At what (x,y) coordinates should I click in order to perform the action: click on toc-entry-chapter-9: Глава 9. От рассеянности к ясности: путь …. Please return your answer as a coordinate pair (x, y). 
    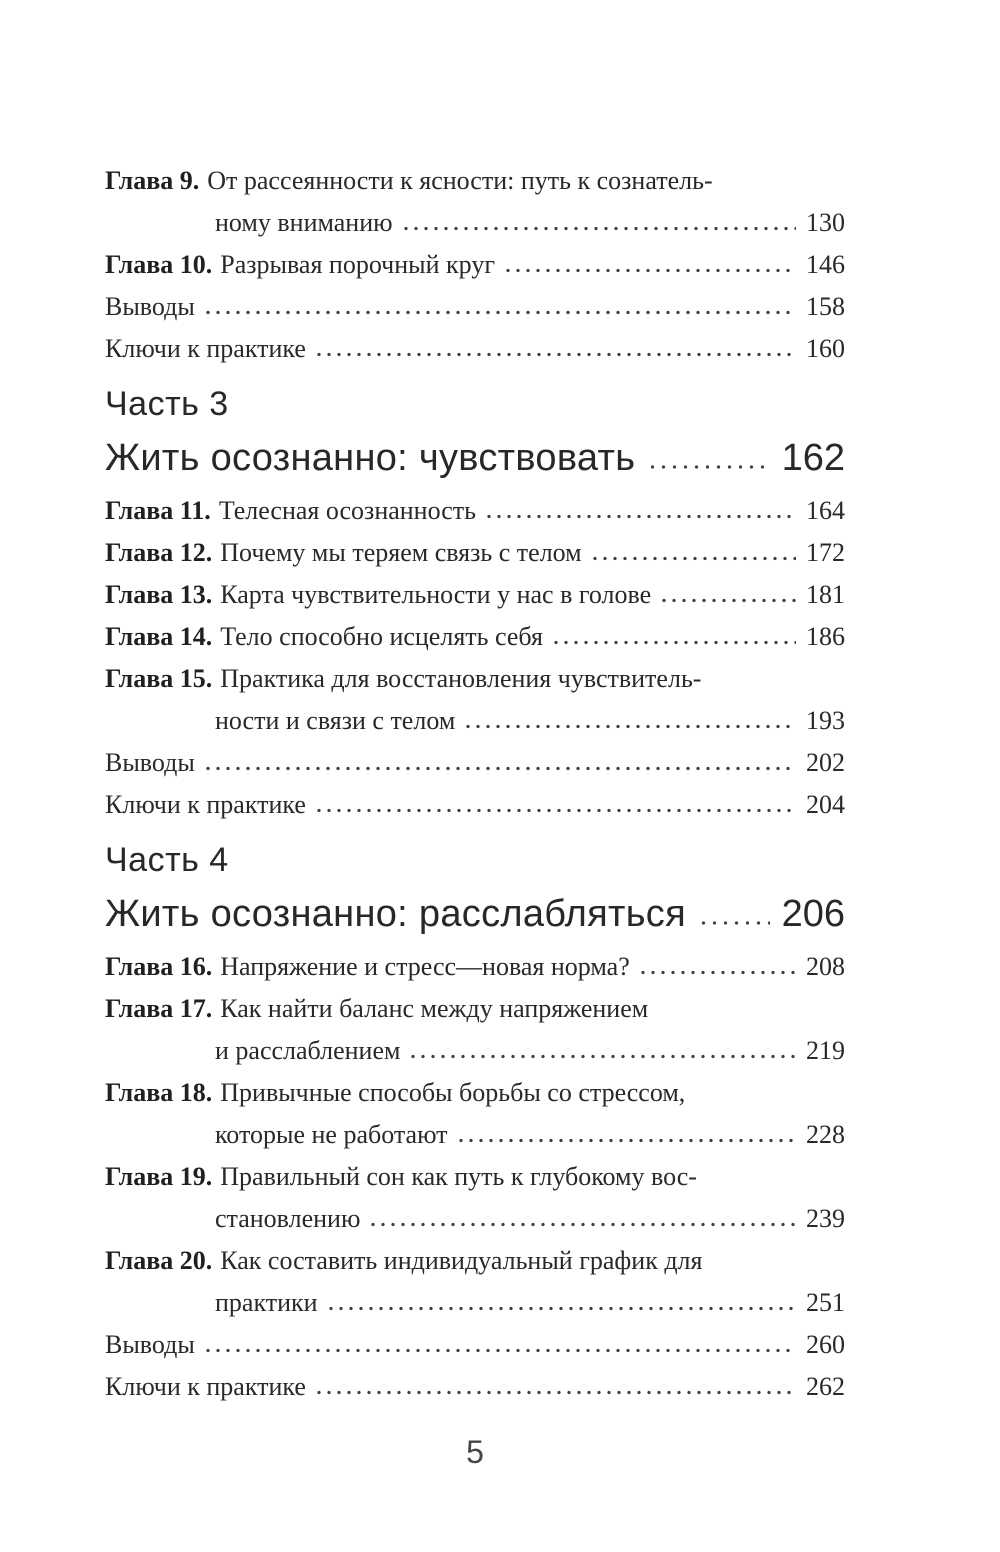
    Looking at the image, I should click on (475, 202).